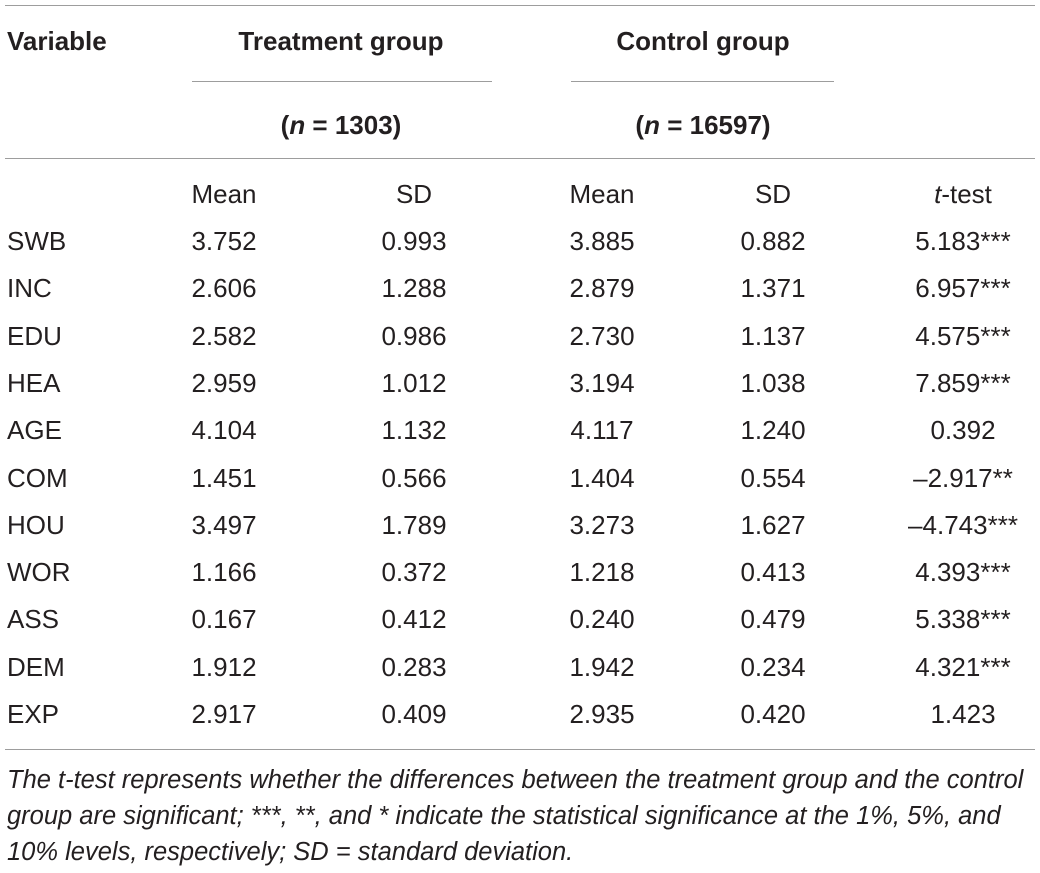 The height and width of the screenshot is (873, 1040). Describe the element at coordinates (773, 525) in the screenshot. I see `control-sd-cell: 1.627` at that location.